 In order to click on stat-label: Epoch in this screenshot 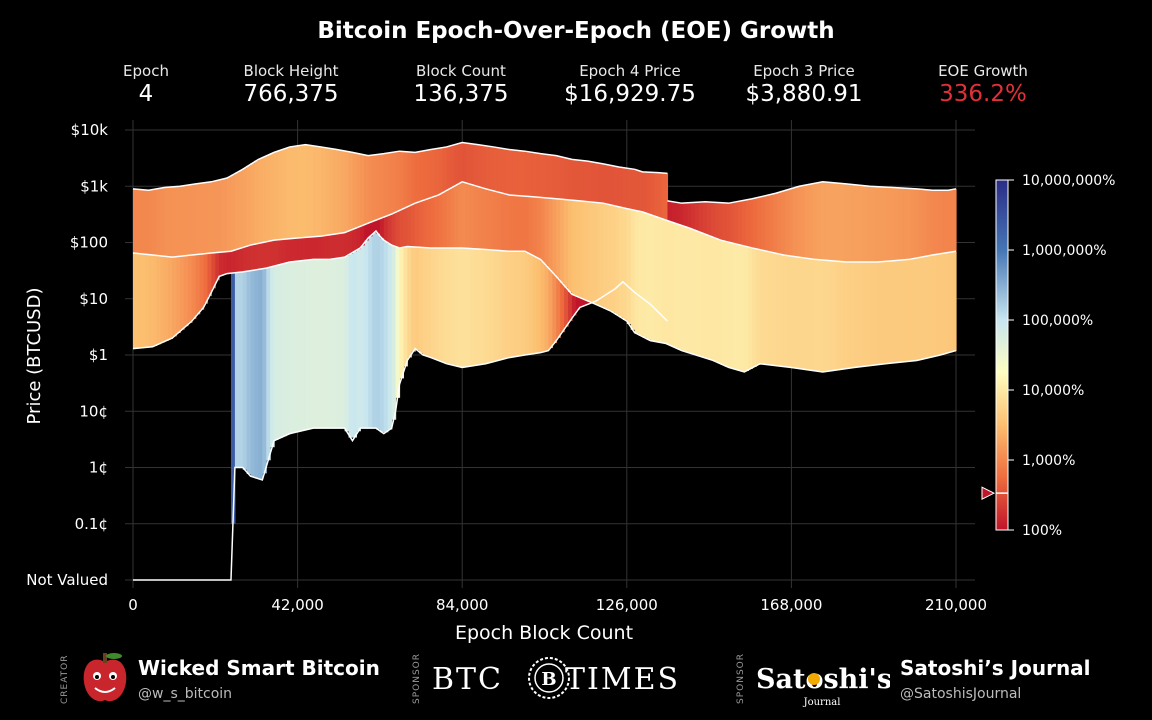, I will do `click(146, 71)`.